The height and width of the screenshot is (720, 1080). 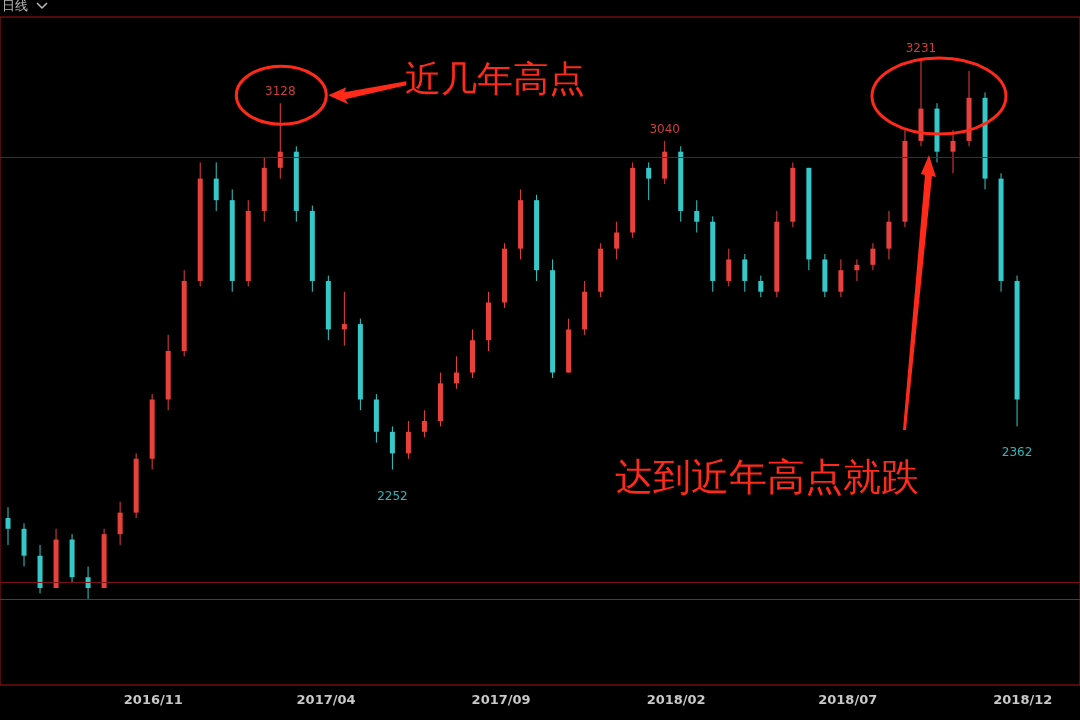 What do you see at coordinates (153, 699) in the screenshot?
I see `x-tick-label: 2016/11` at bounding box center [153, 699].